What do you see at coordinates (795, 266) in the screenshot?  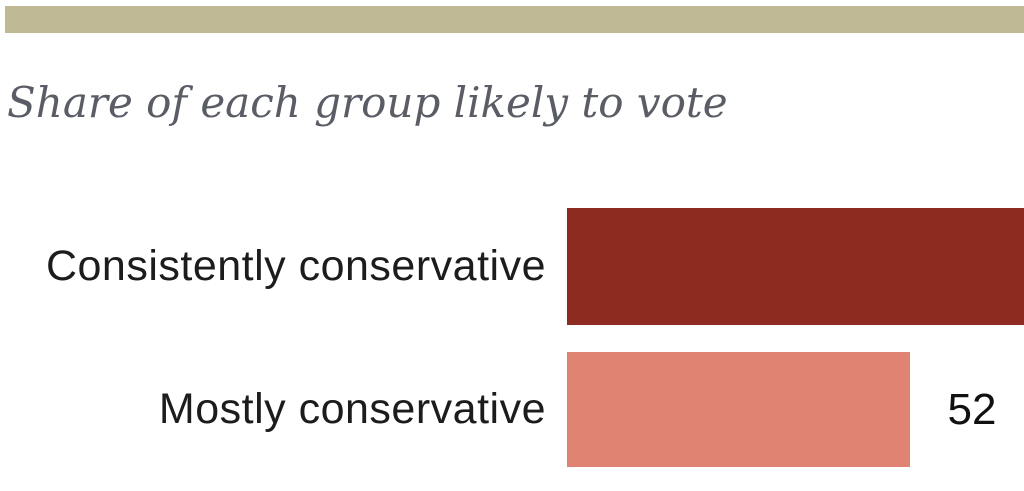 I see `bar-consistently-conservative` at bounding box center [795, 266].